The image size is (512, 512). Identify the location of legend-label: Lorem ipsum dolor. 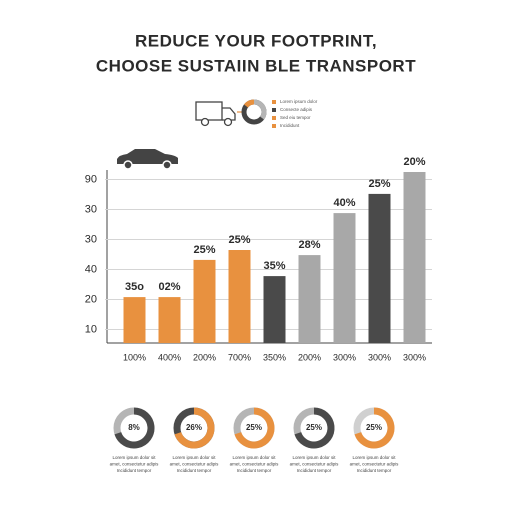
(299, 101).